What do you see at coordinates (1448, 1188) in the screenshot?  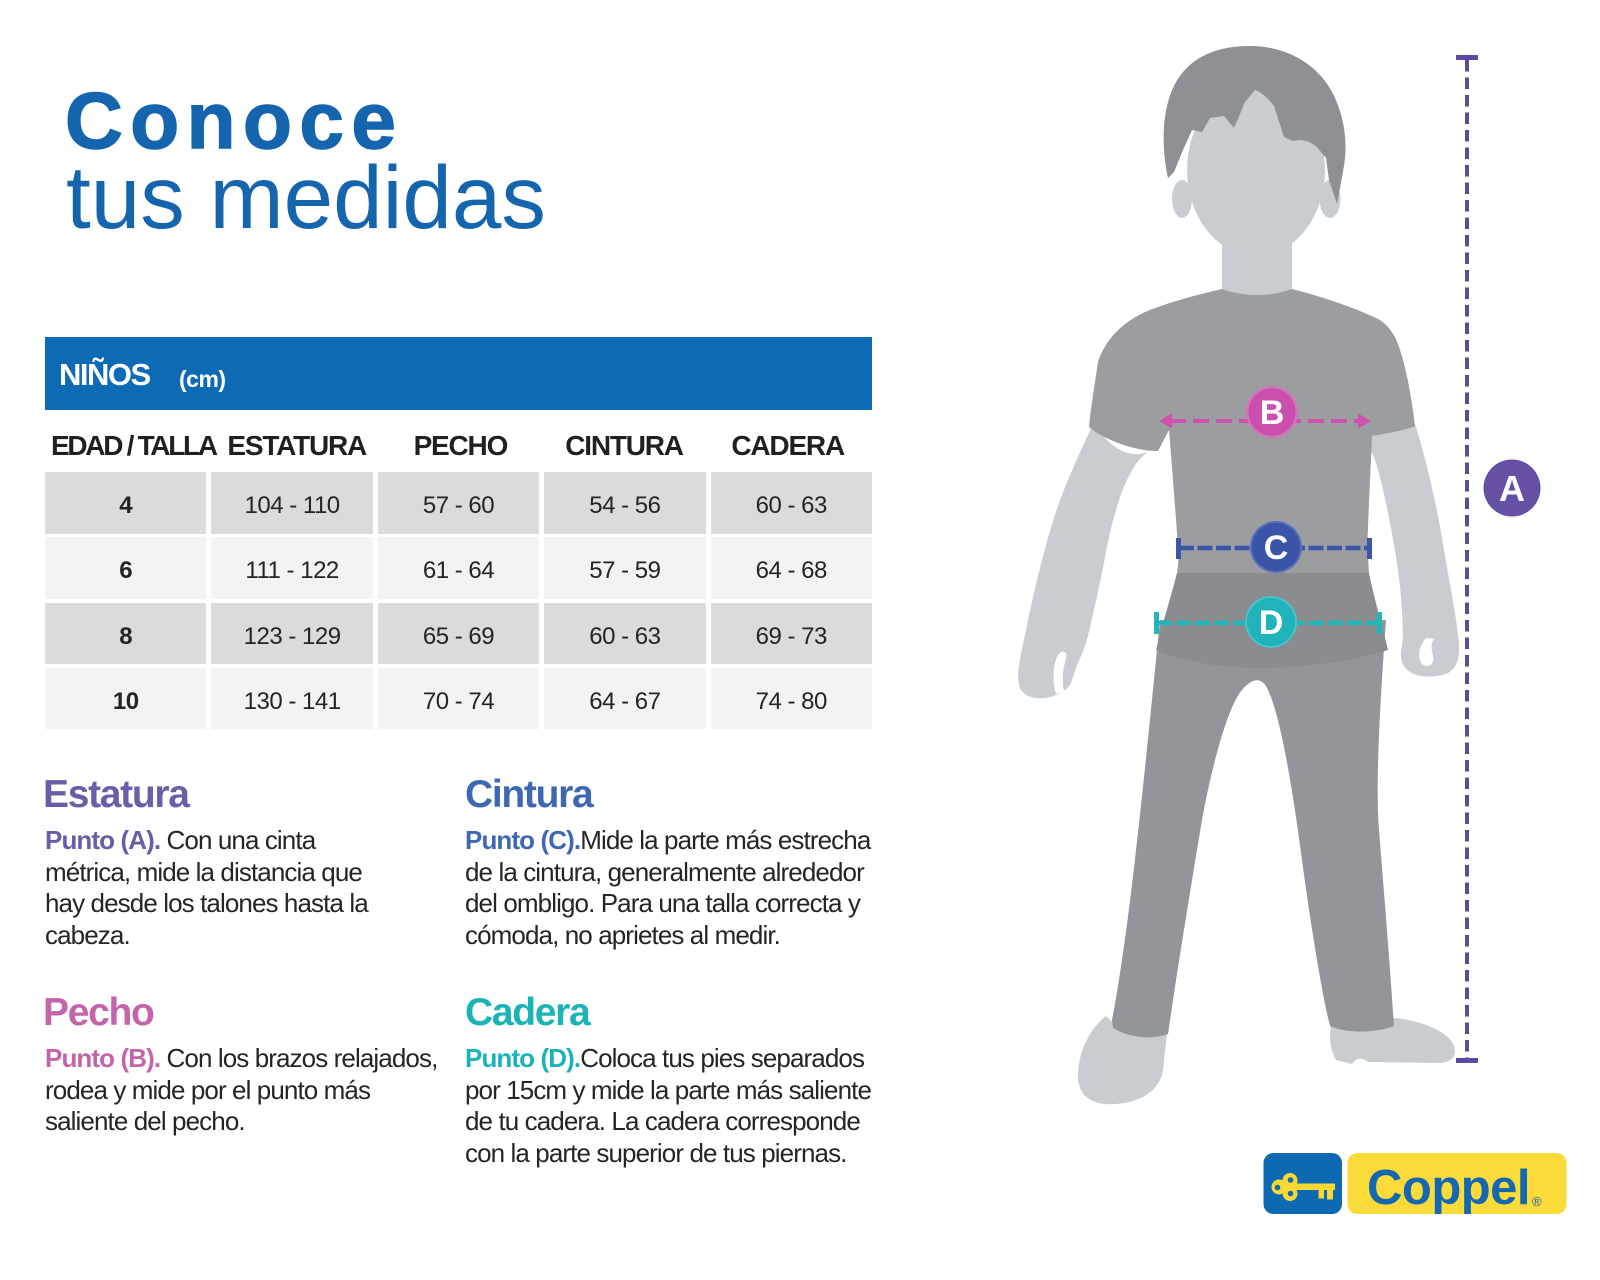 I see `svg-text: Coppel` at bounding box center [1448, 1188].